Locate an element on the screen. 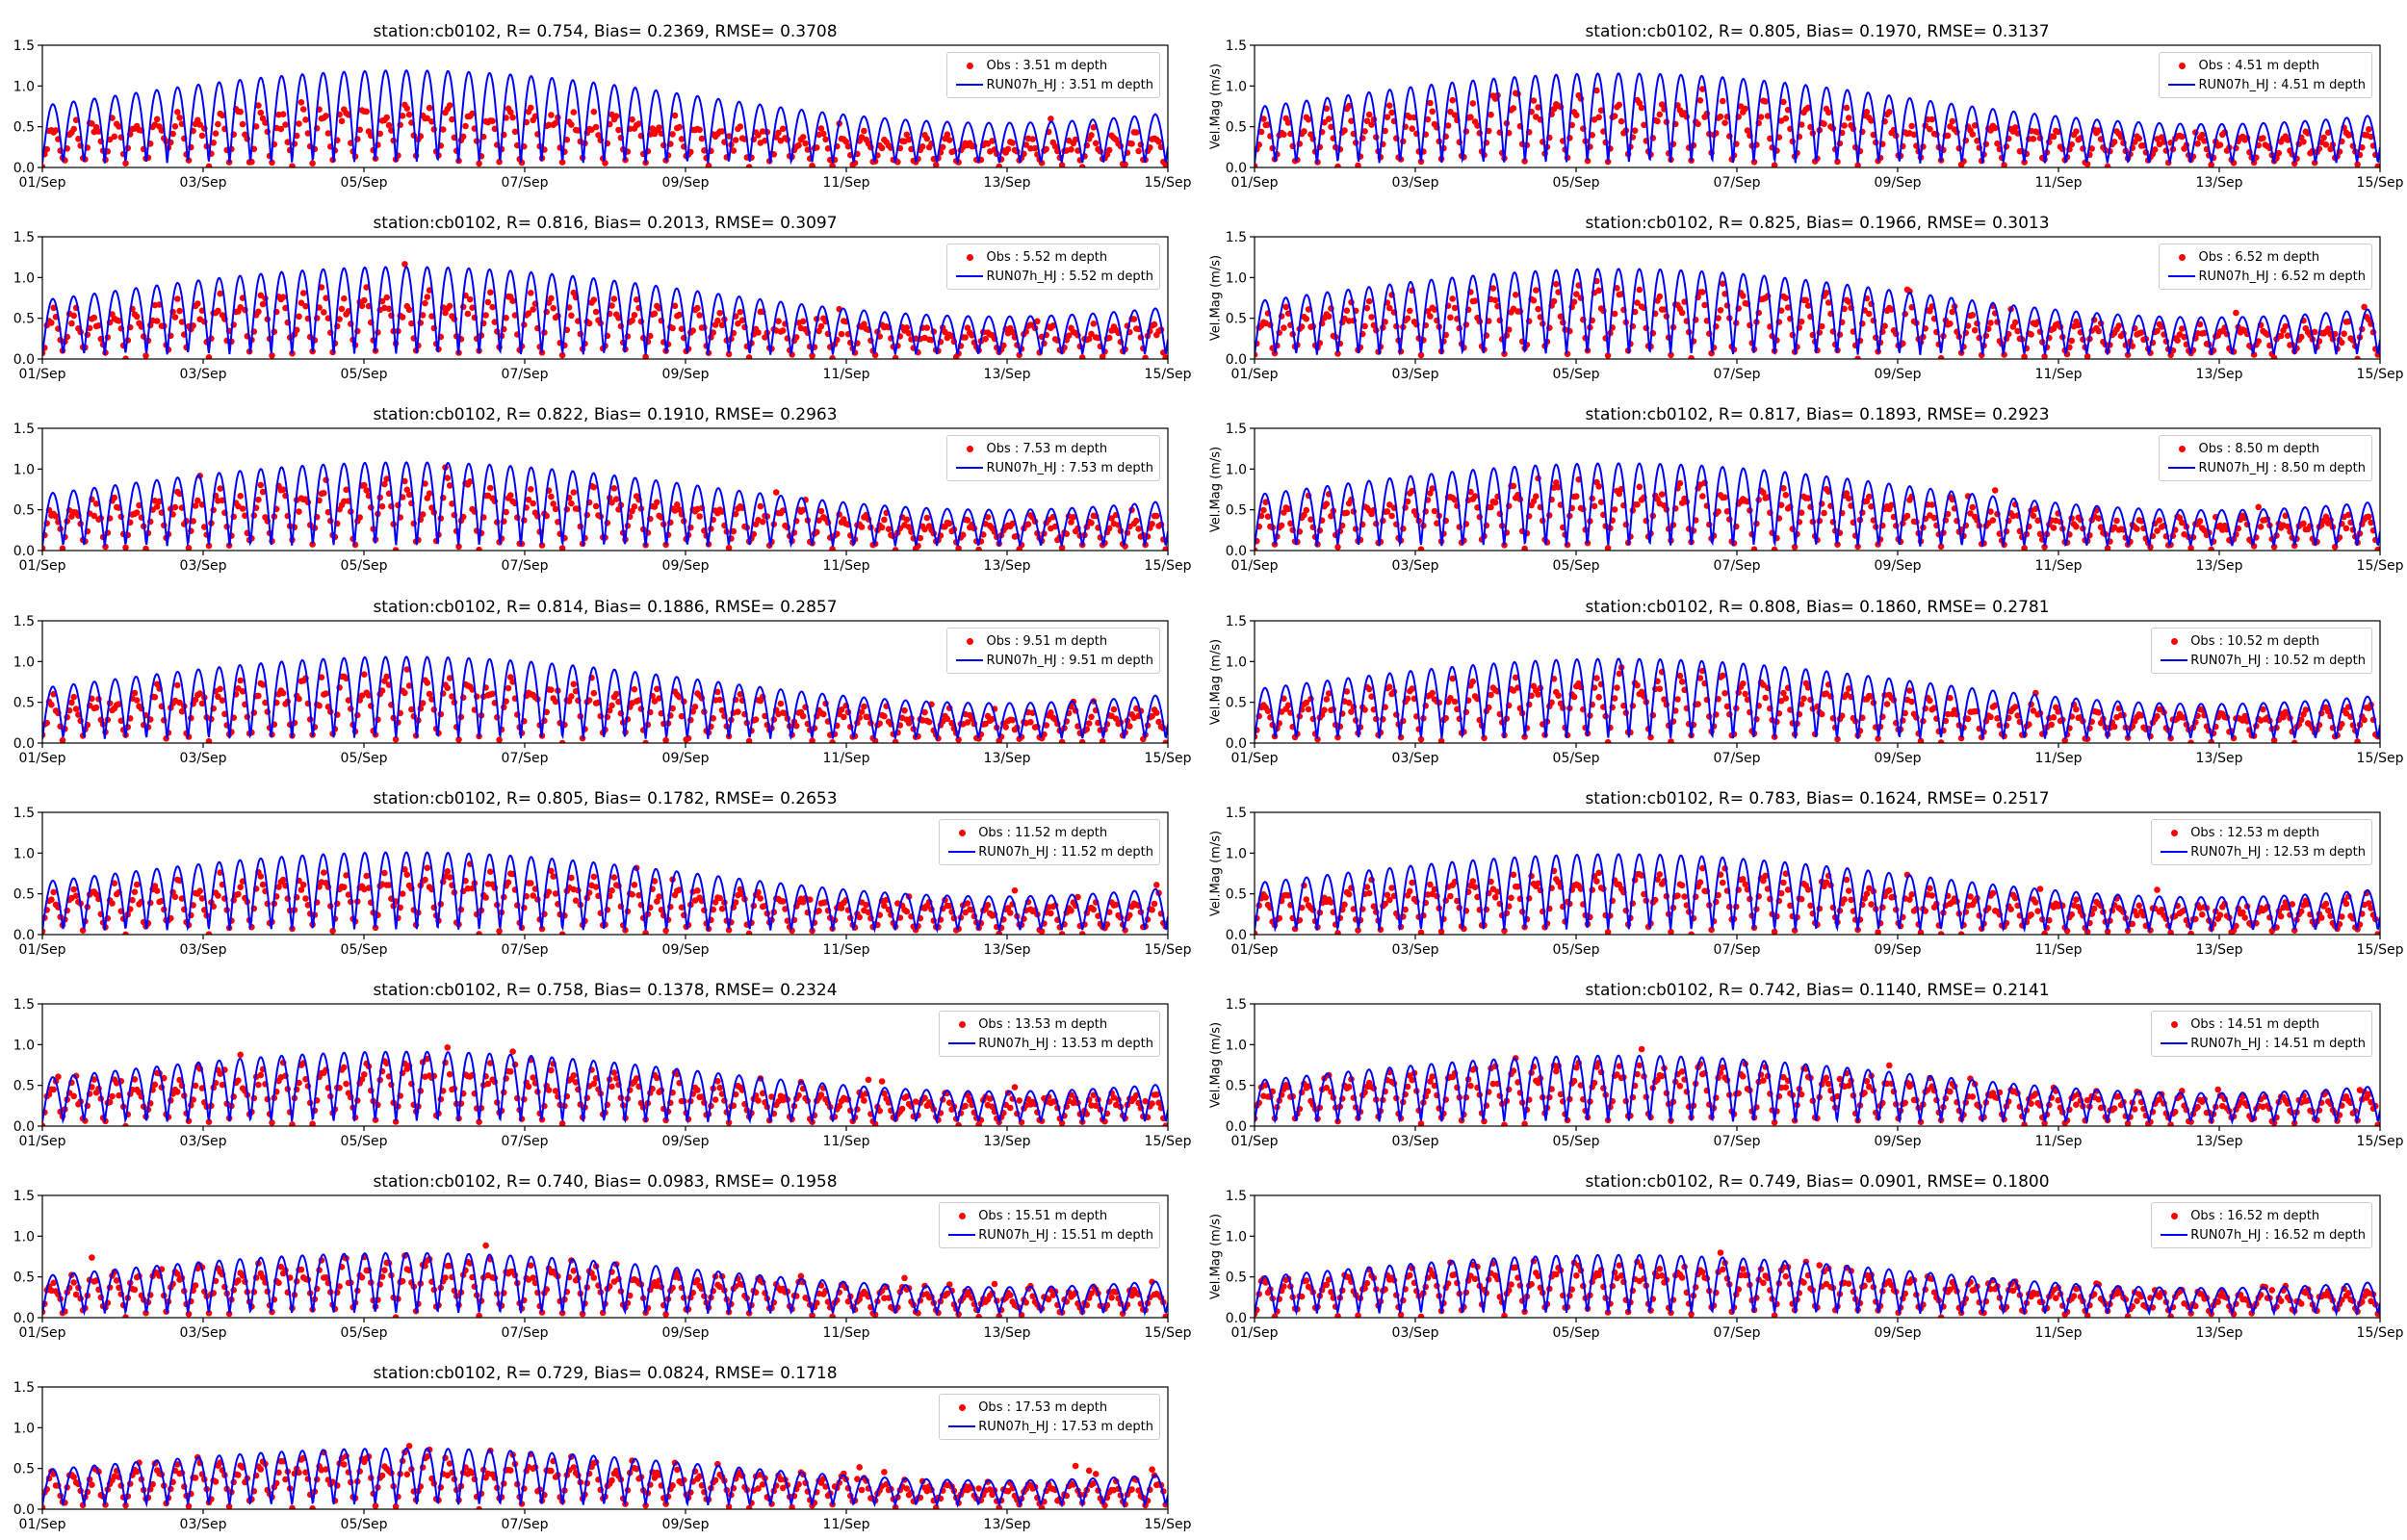 The height and width of the screenshot is (1540, 2407). x-tick-label: 11/Sep is located at coordinates (846, 183).